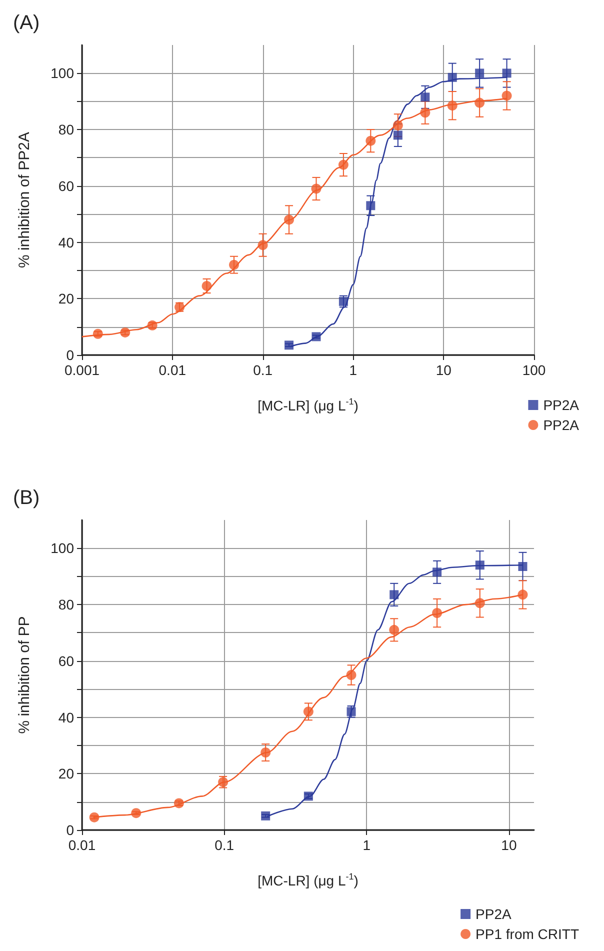 Image resolution: width=604 pixels, height=951 pixels. Describe the element at coordinates (82, 370) in the screenshot. I see `x-tick-label: 0.001` at that location.